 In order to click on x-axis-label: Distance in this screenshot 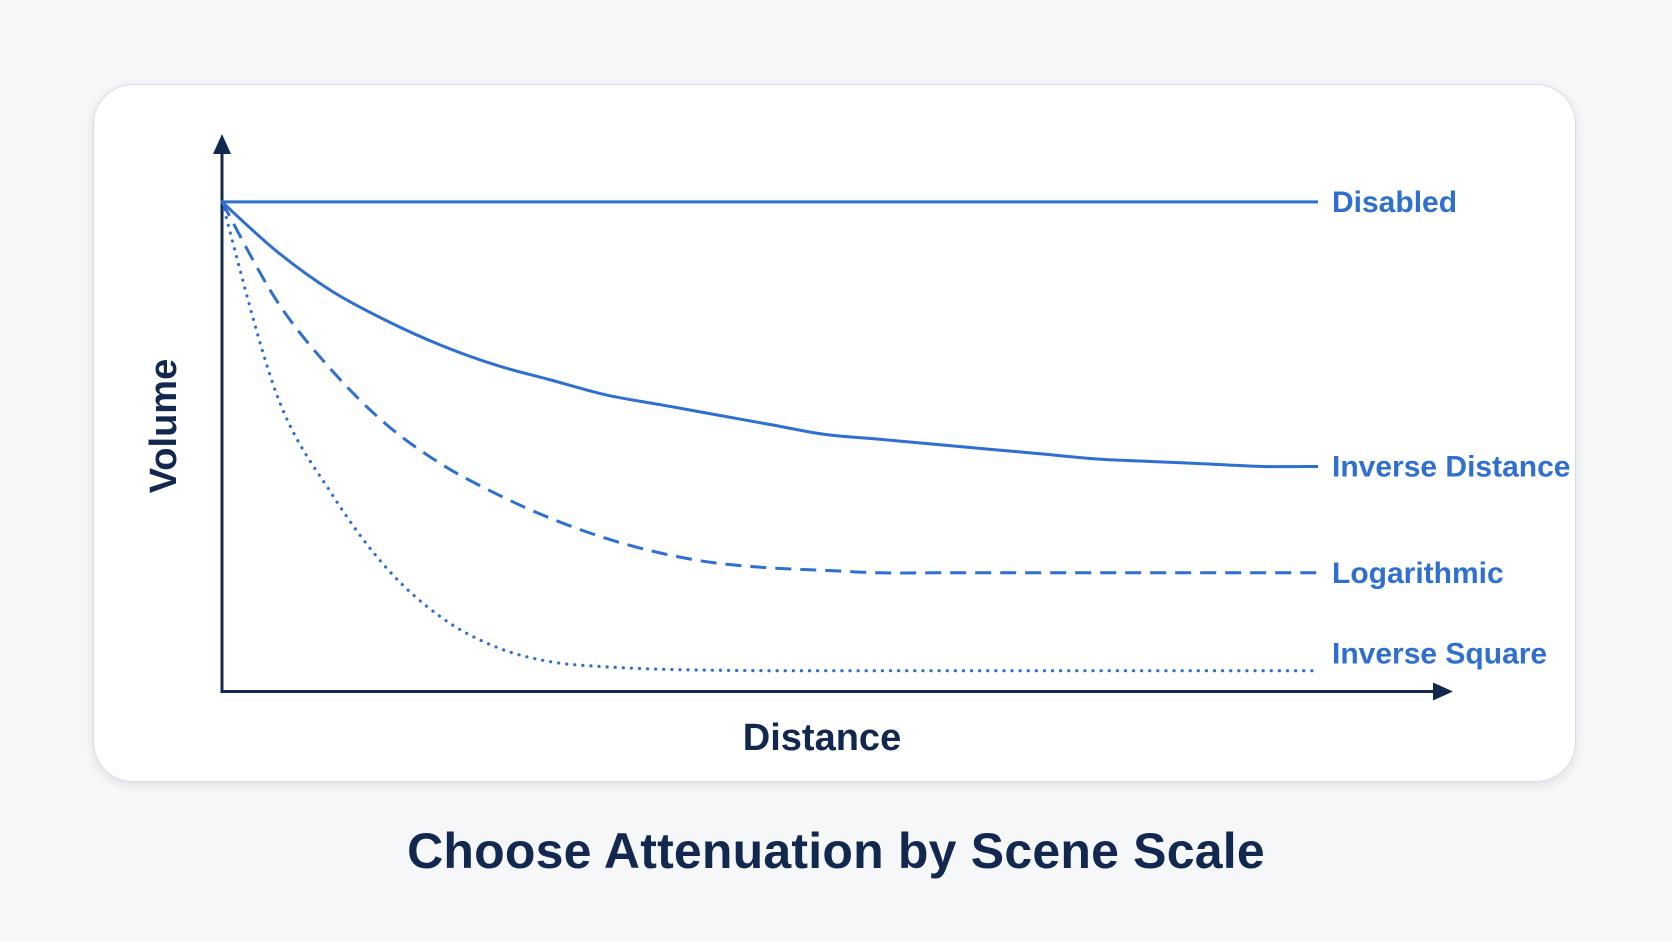, I will do `click(822, 738)`.